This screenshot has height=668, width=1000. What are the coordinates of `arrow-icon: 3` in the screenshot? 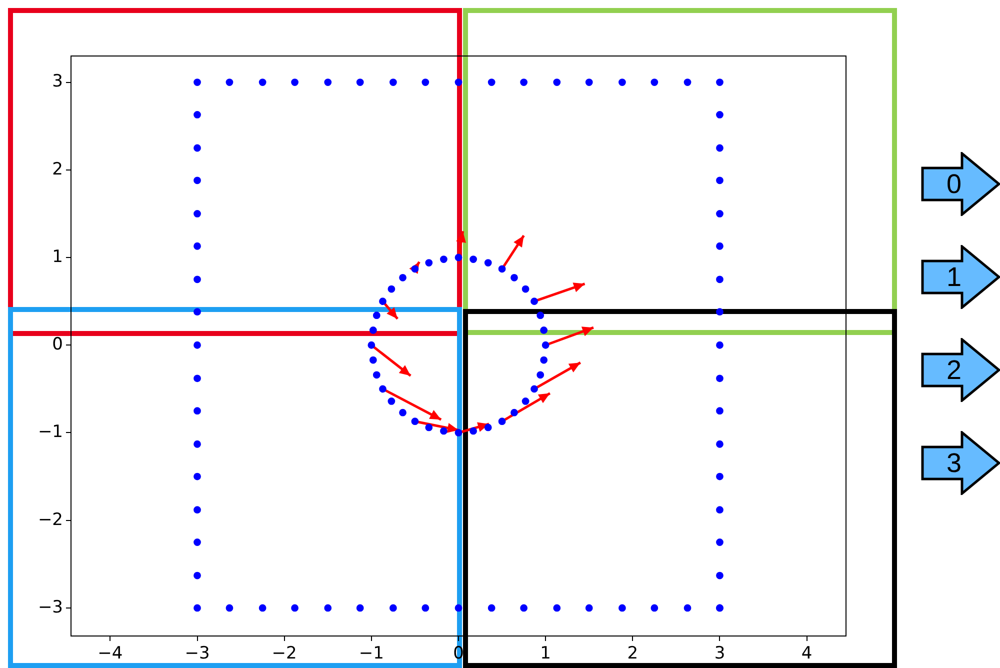 It's located at (960, 463).